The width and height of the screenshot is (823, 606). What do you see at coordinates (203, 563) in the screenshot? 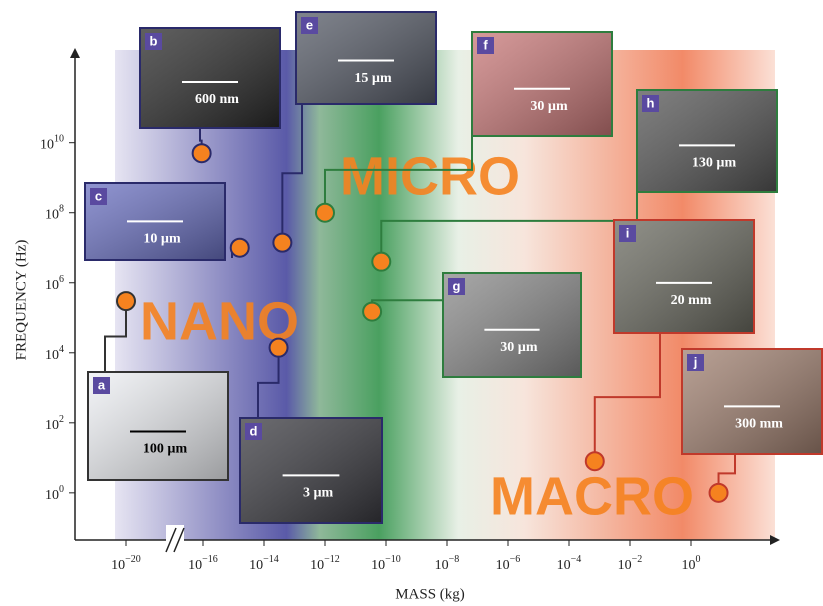
I see `x-tick-label: 10⁻¹⁶` at bounding box center [203, 563].